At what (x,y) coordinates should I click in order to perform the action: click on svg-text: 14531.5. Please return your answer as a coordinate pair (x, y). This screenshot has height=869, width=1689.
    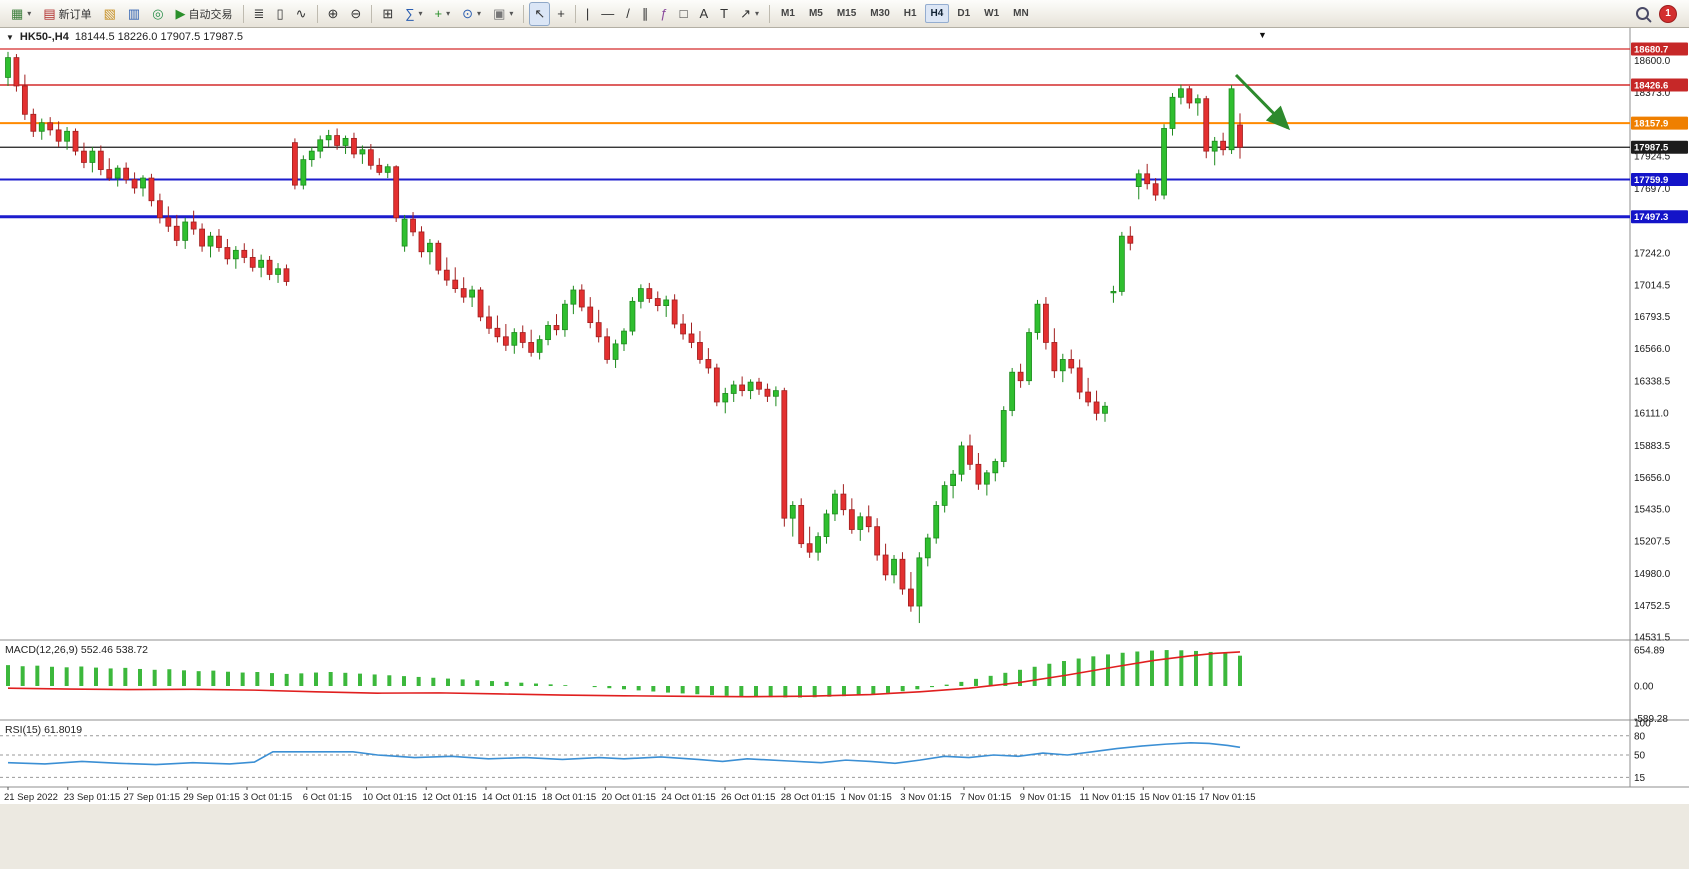
    Looking at the image, I should click on (1652, 638).